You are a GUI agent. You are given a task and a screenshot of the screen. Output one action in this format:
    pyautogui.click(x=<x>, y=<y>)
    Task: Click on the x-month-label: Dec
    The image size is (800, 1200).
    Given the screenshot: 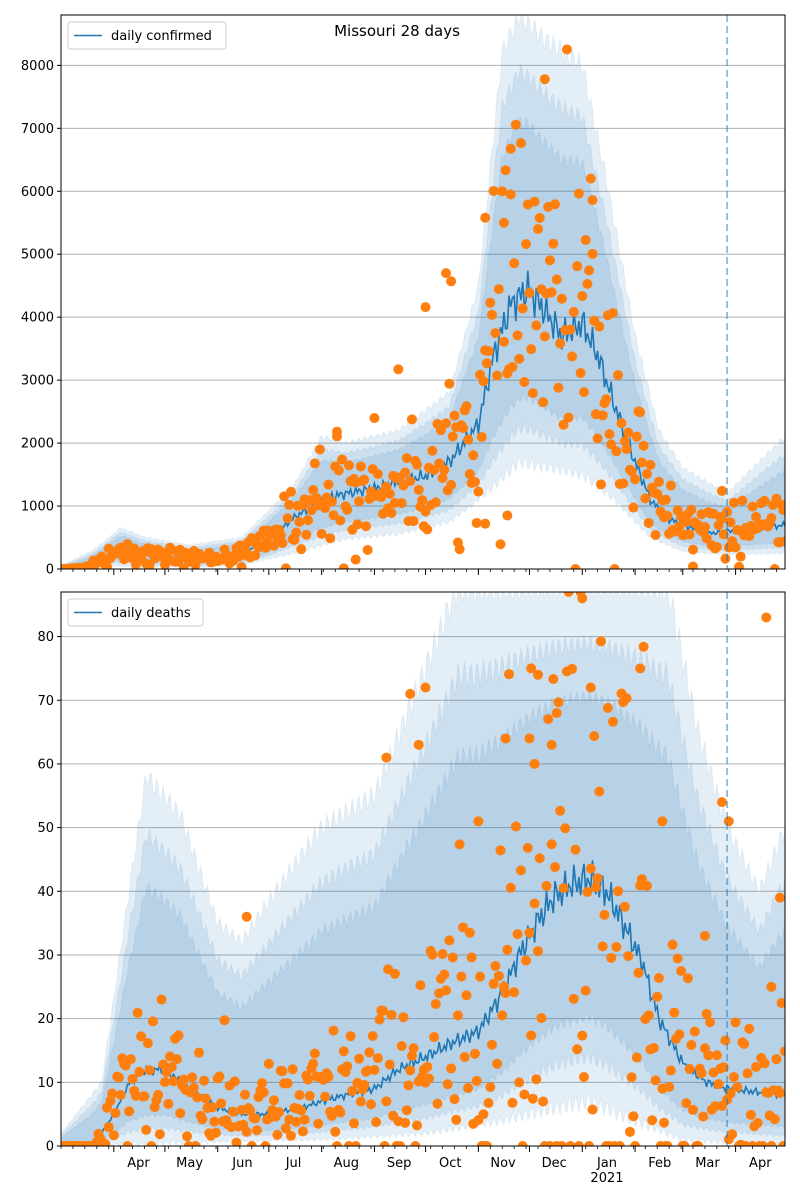 What is the action you would take?
    pyautogui.click(x=554, y=1163)
    